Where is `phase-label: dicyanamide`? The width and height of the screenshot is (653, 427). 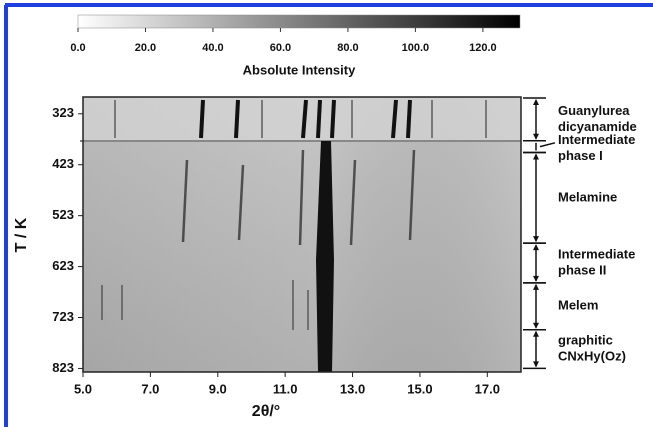
phase-label: dicyanamide is located at coordinates (597, 126).